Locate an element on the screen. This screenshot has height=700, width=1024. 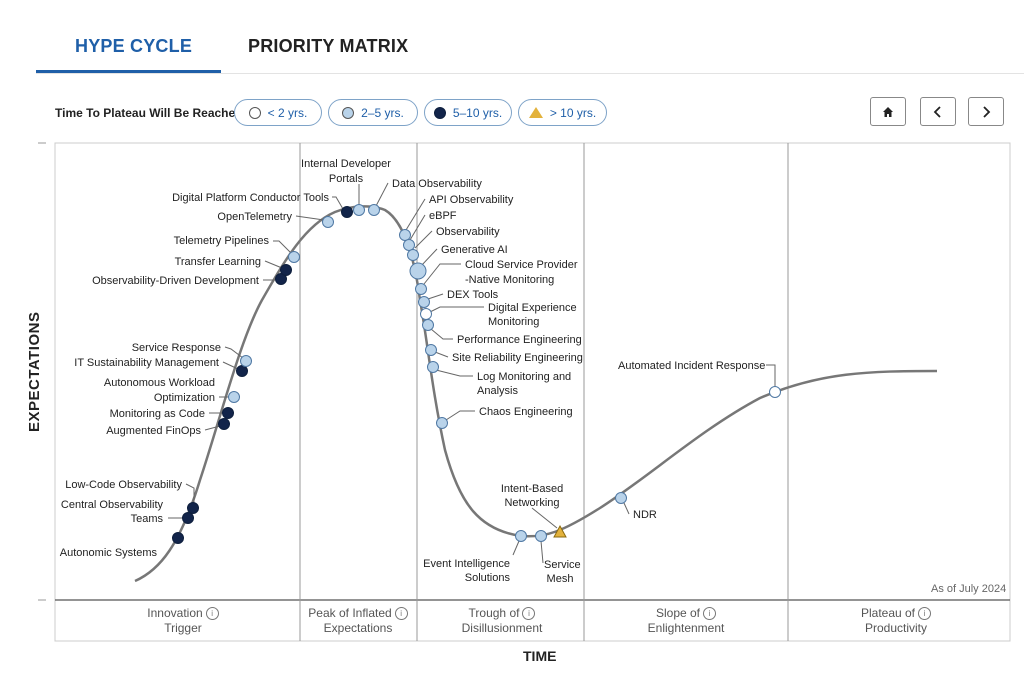
technology-item: Service Response is located at coordinates (192, 354).